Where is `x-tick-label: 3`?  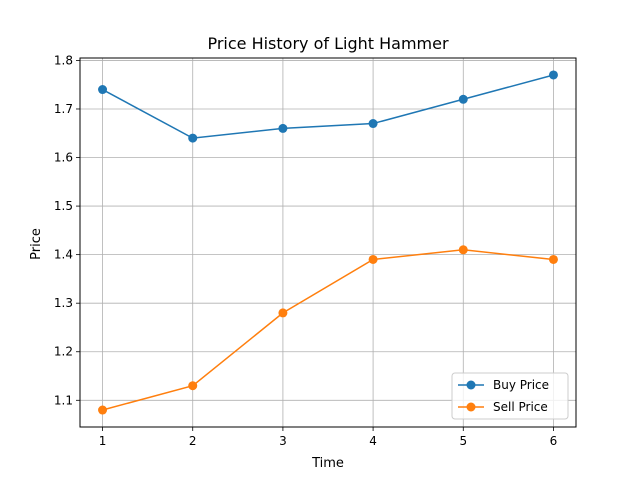 x-tick-label: 3 is located at coordinates (283, 441).